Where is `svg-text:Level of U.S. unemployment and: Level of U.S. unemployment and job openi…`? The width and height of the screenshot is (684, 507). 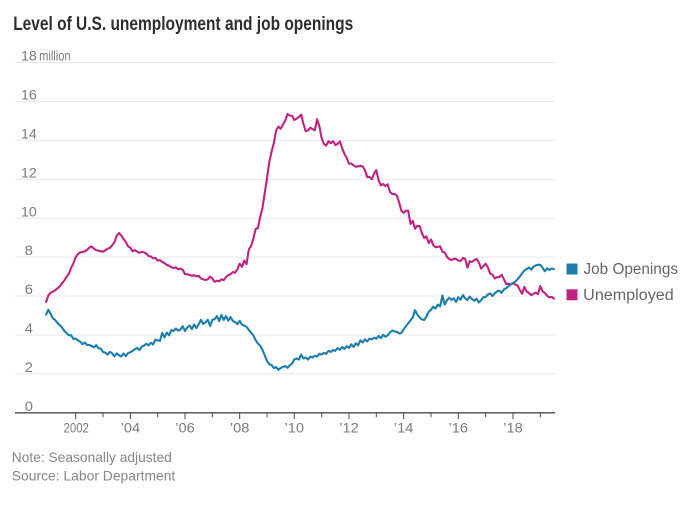
svg-text:Level of U.S. unemployment and: Level of U.S. unemployment and job openi… is located at coordinates (183, 24).